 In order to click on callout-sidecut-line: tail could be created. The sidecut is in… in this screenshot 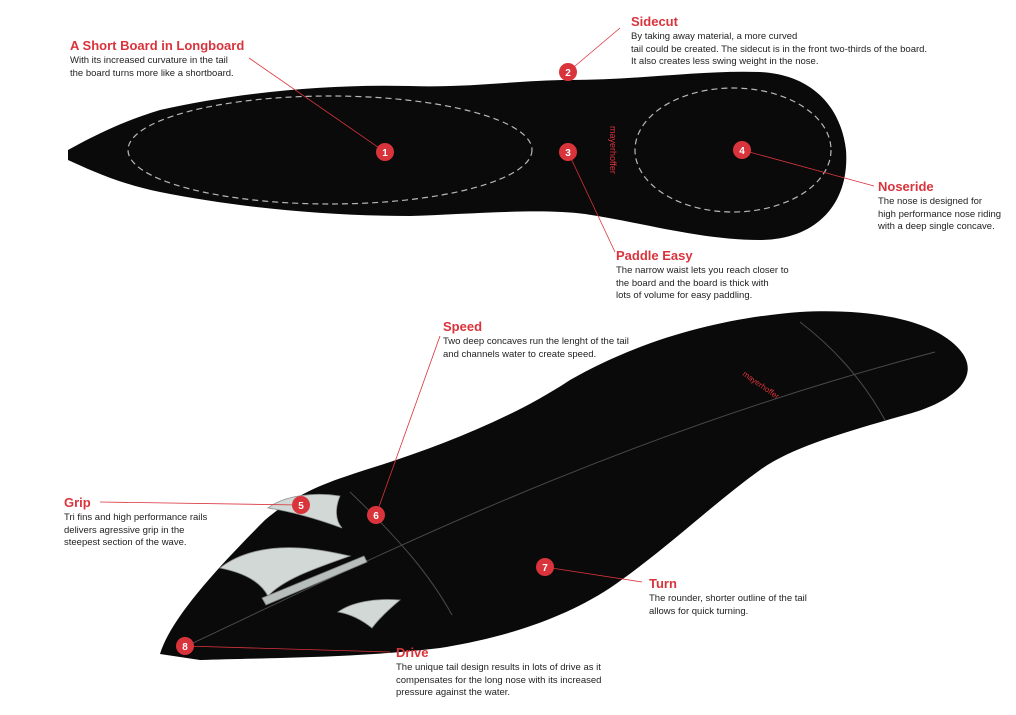, I will do `click(779, 49)`.